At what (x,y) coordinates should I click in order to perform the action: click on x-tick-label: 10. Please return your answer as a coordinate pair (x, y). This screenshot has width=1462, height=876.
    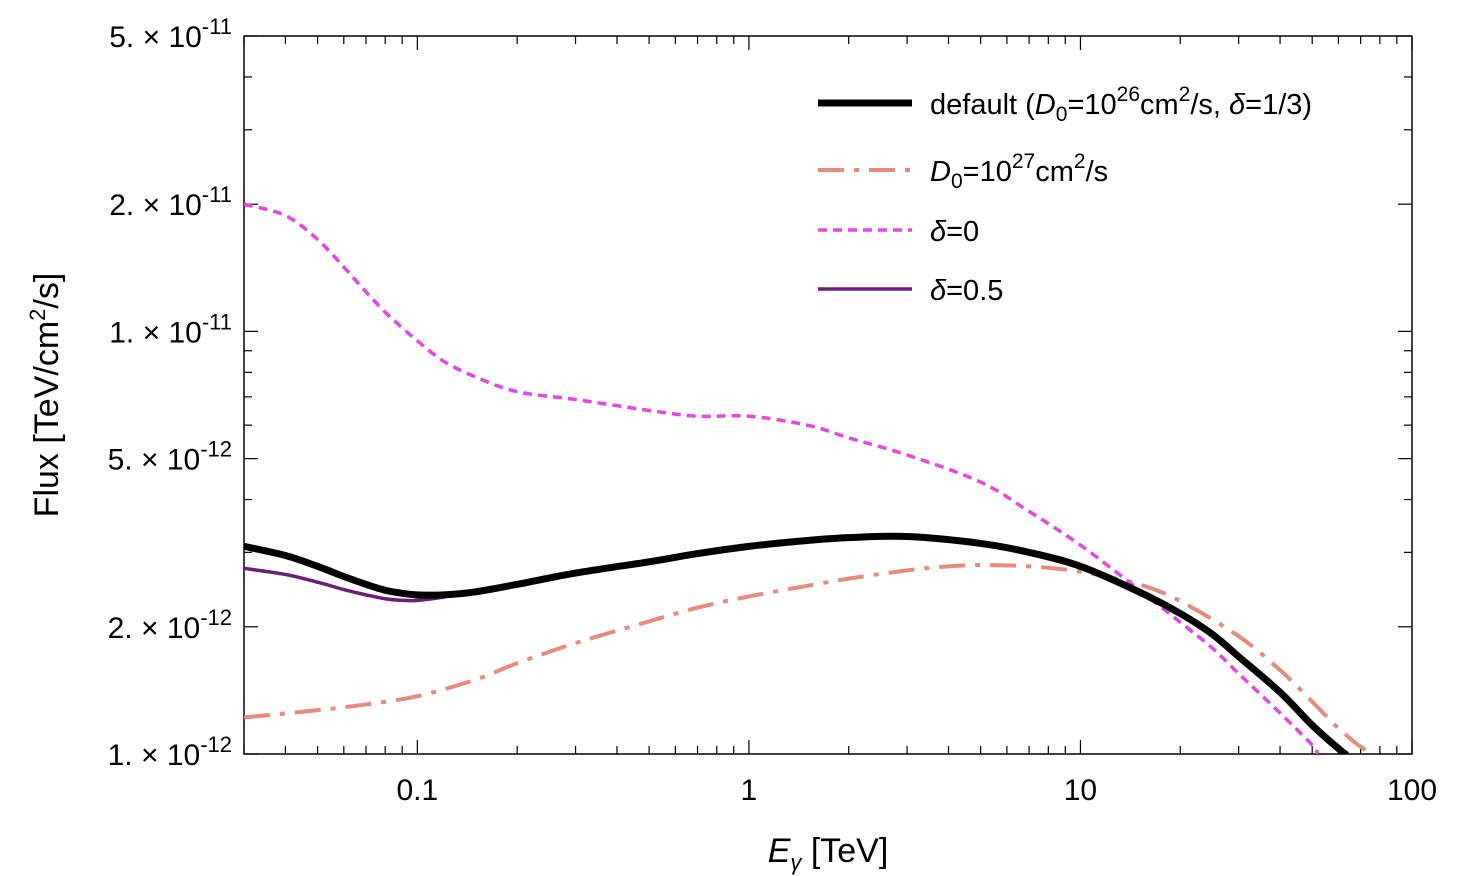
    Looking at the image, I should click on (1080, 790).